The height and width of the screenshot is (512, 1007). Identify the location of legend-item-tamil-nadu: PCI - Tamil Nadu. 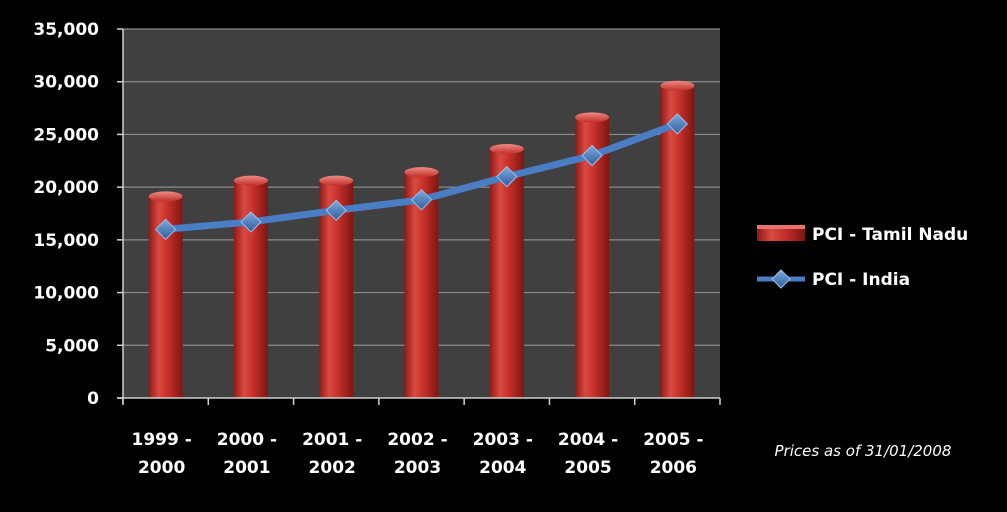
(862, 235).